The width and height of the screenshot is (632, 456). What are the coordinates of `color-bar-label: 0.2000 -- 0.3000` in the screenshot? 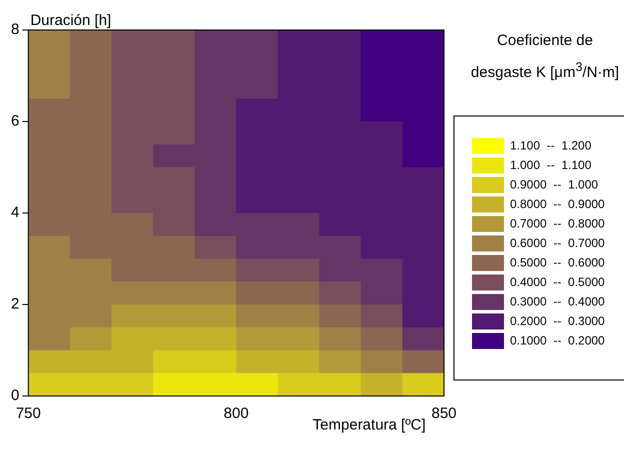 It's located at (558, 321).